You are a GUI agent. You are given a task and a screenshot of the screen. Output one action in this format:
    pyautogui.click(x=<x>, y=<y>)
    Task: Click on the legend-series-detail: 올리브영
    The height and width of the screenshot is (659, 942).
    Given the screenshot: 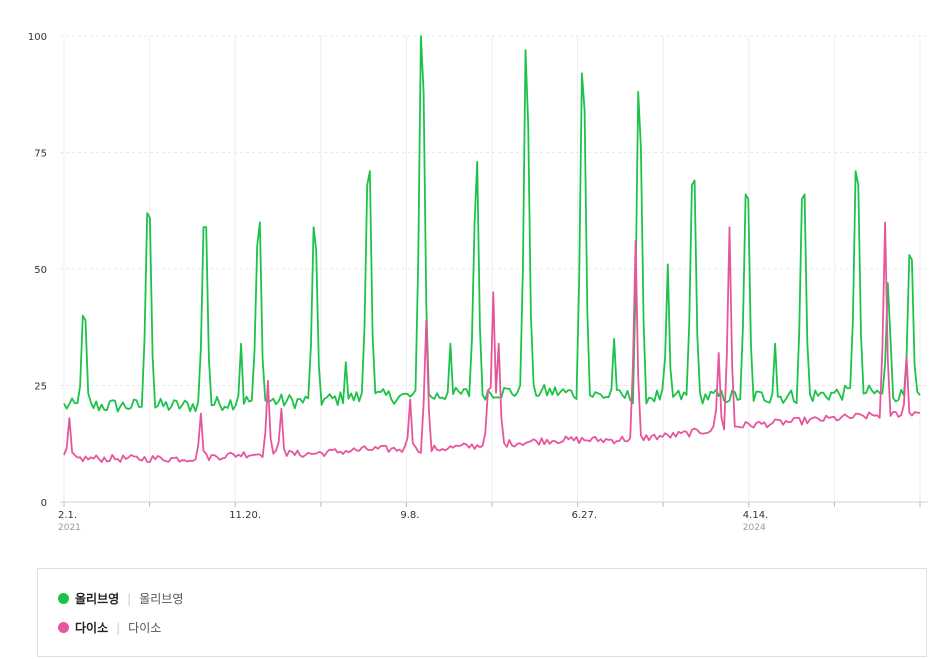 What is the action you would take?
    pyautogui.click(x=161, y=599)
    